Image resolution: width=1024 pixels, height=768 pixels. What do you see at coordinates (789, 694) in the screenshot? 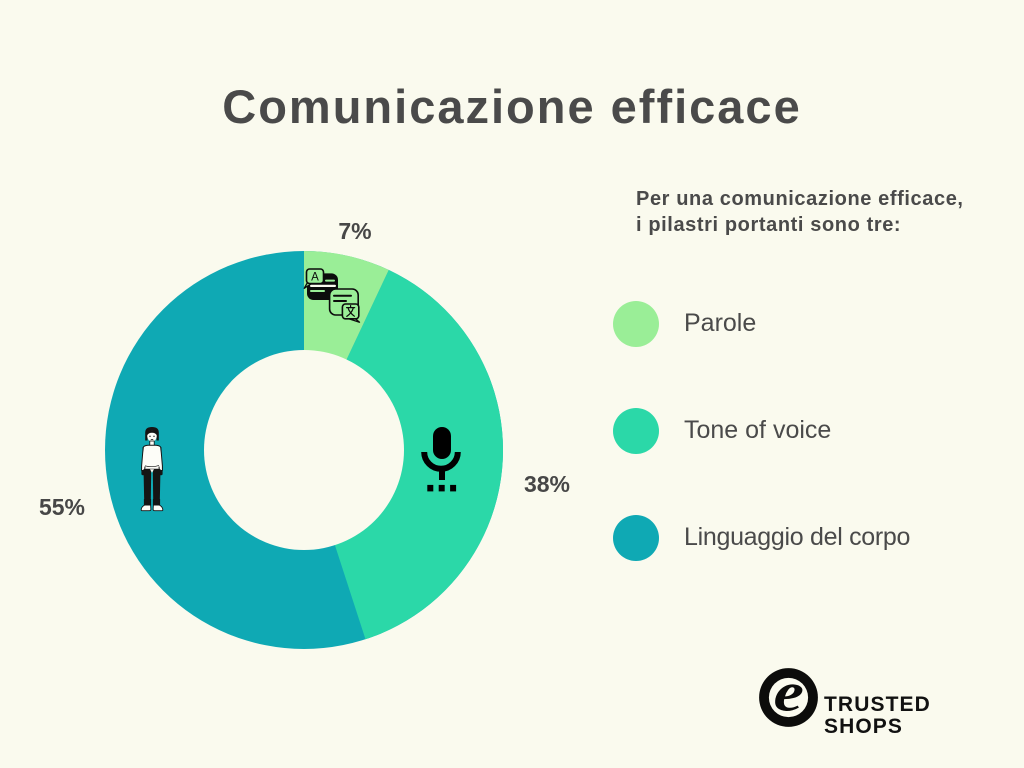
I see `svg-text: e` at bounding box center [789, 694].